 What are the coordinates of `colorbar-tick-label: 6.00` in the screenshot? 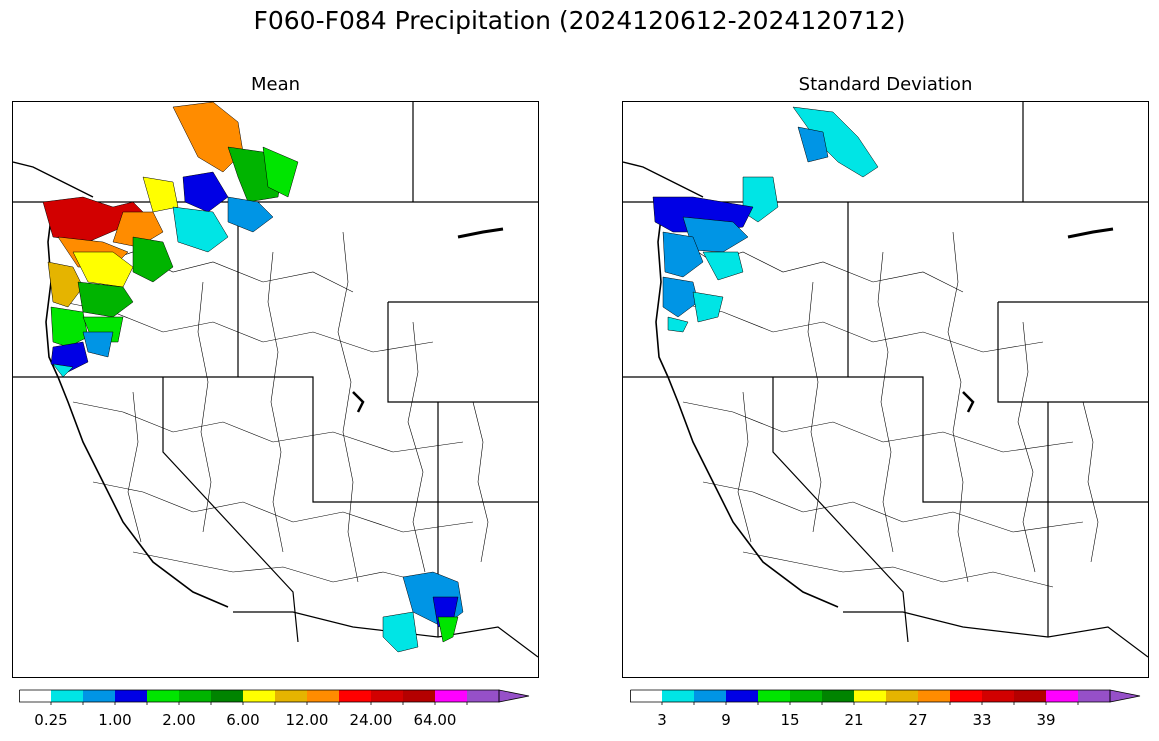 It's located at (243, 720).